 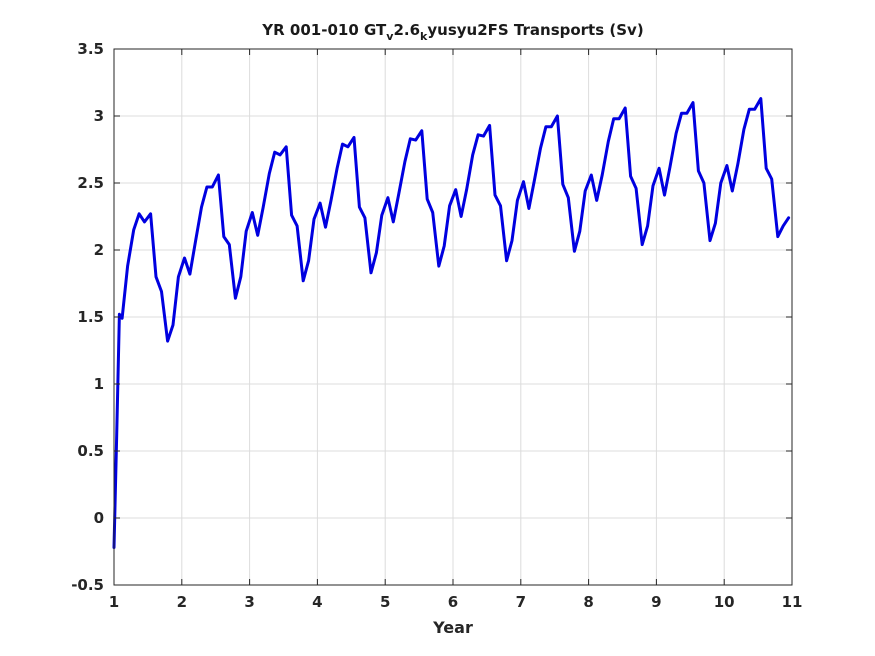 What do you see at coordinates (424, 36) in the screenshot?
I see `title-part: k` at bounding box center [424, 36].